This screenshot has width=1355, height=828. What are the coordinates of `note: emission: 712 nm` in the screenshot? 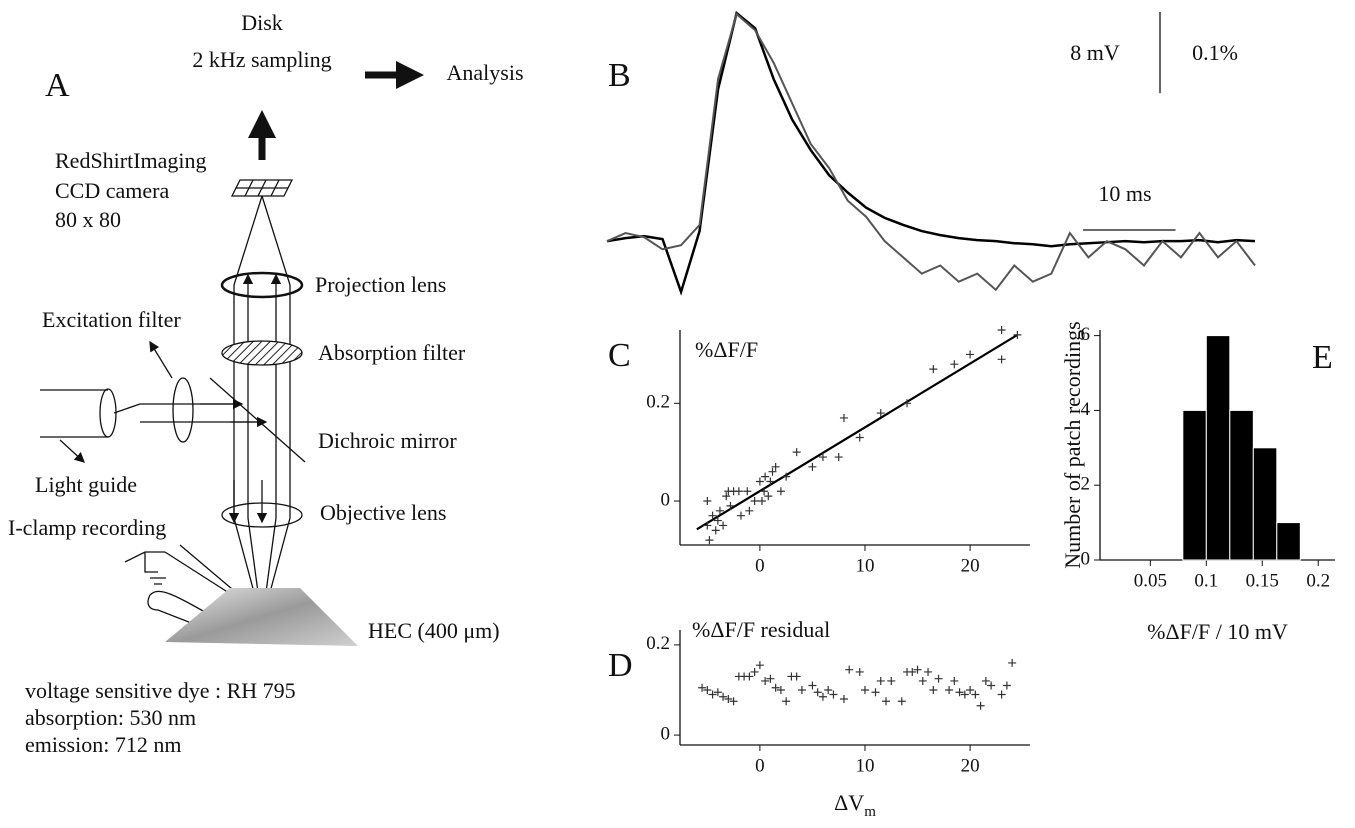 It's located at (103, 744).